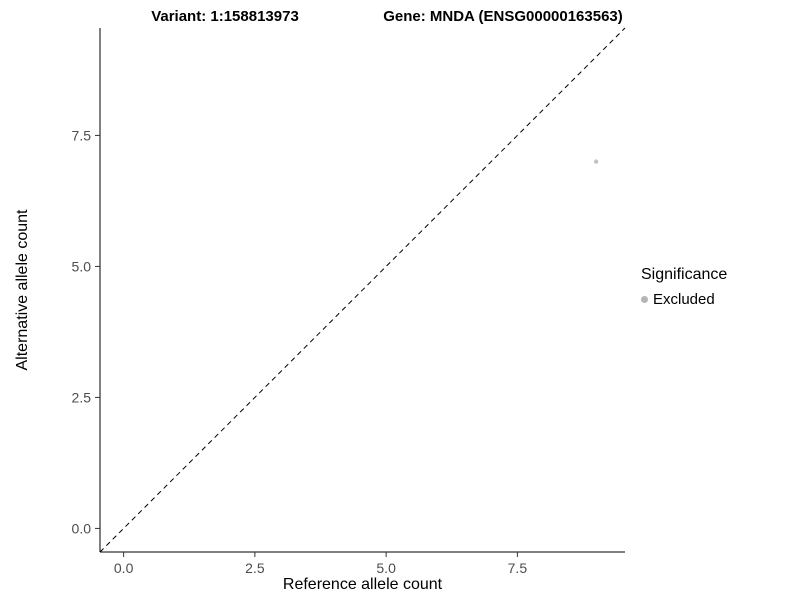 The width and height of the screenshot is (800, 600). I want to click on y-tick-label: 2.5, so click(82, 397).